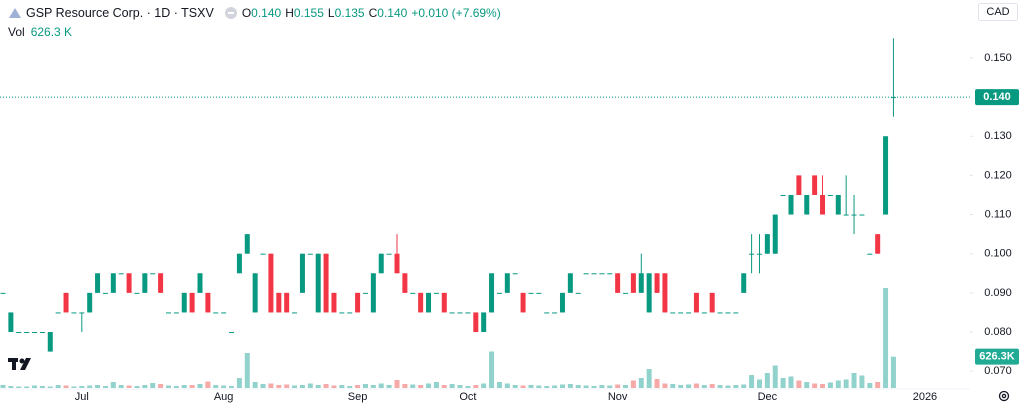  Describe the element at coordinates (120, 13) in the screenshot. I see `symbol-title: GSP Resource Corp. · 1D · TSXV` at that location.